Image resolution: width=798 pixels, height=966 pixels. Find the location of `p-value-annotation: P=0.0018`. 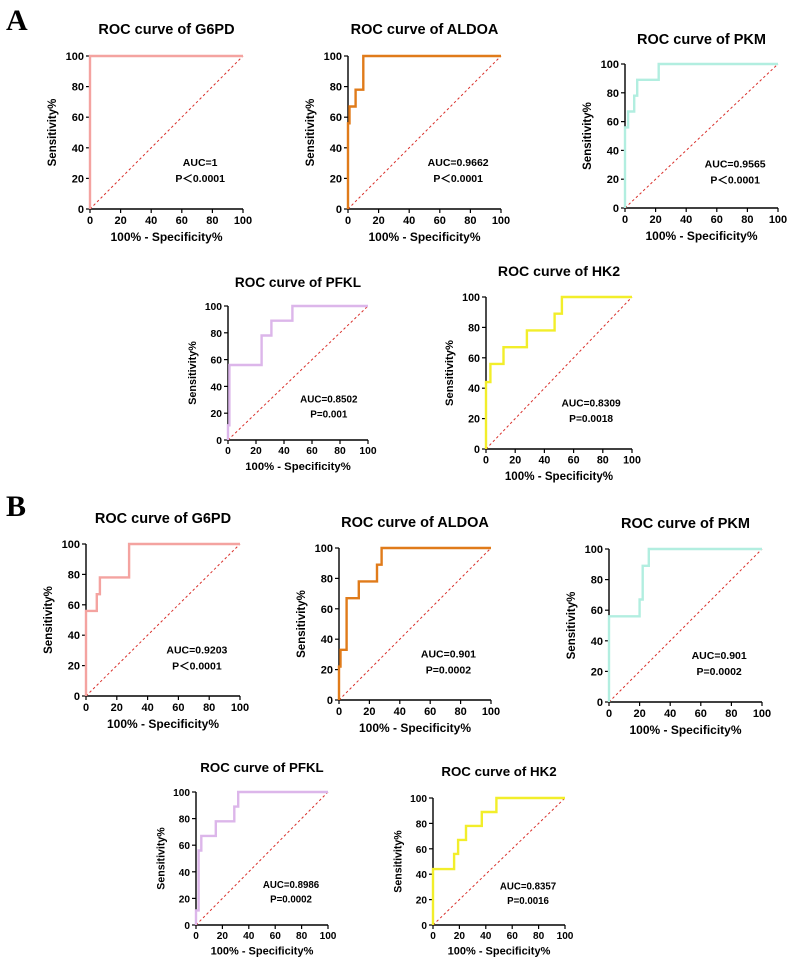

p-value-annotation: P=0.0018 is located at coordinates (591, 419).